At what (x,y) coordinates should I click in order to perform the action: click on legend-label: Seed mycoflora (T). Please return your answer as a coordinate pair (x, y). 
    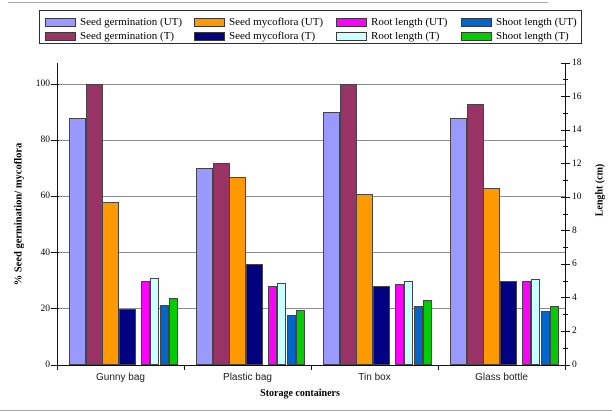
    Looking at the image, I should click on (272, 35).